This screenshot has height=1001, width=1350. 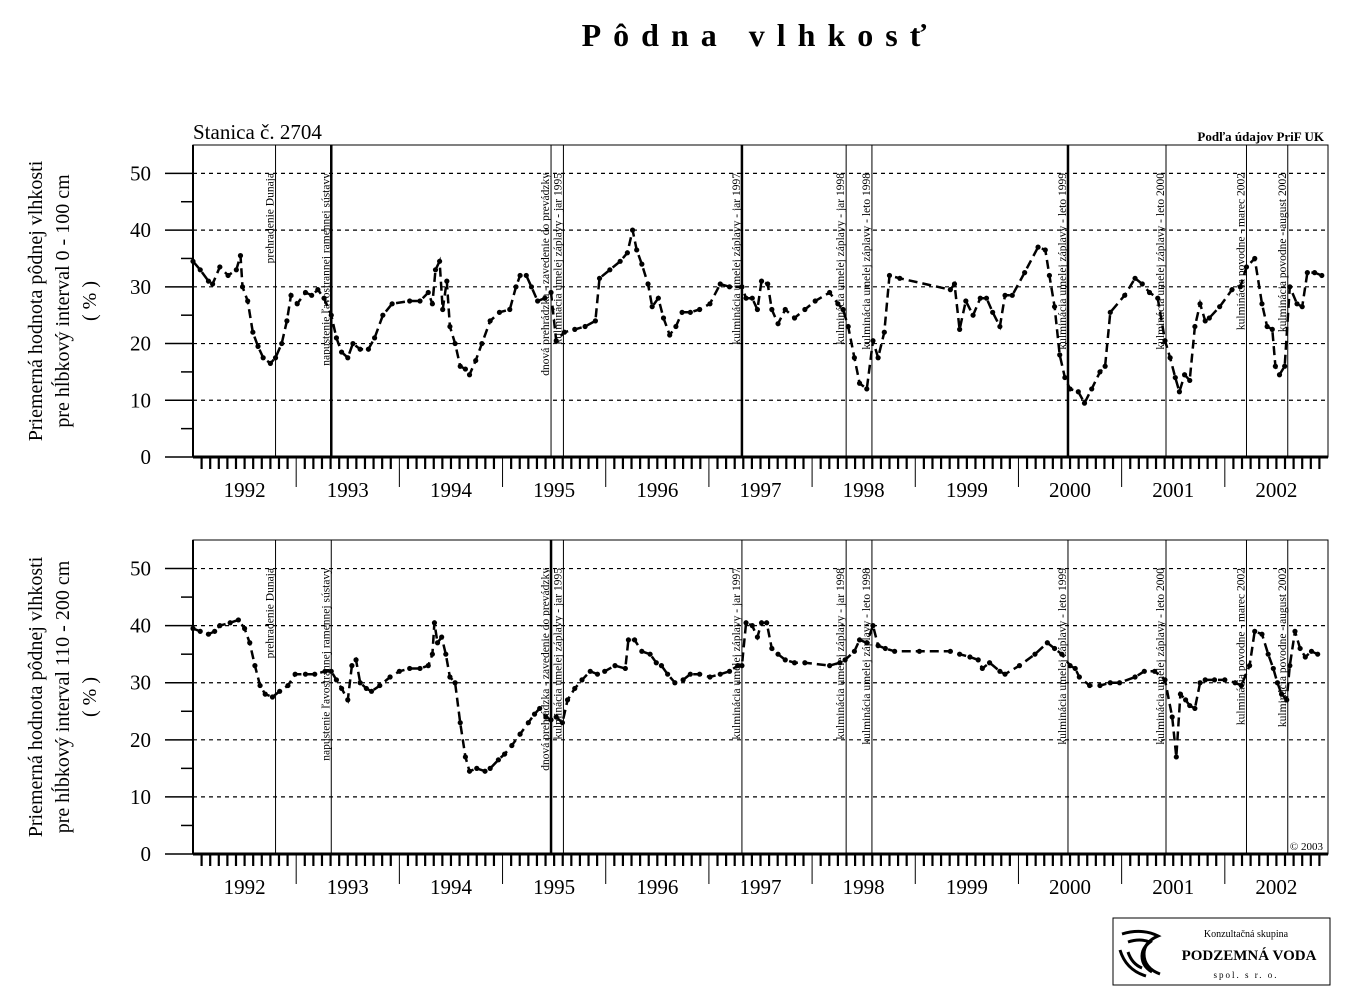 What do you see at coordinates (867, 656) in the screenshot?
I see `event-label: kulminácia umelej záplavy - leto 1998` at bounding box center [867, 656].